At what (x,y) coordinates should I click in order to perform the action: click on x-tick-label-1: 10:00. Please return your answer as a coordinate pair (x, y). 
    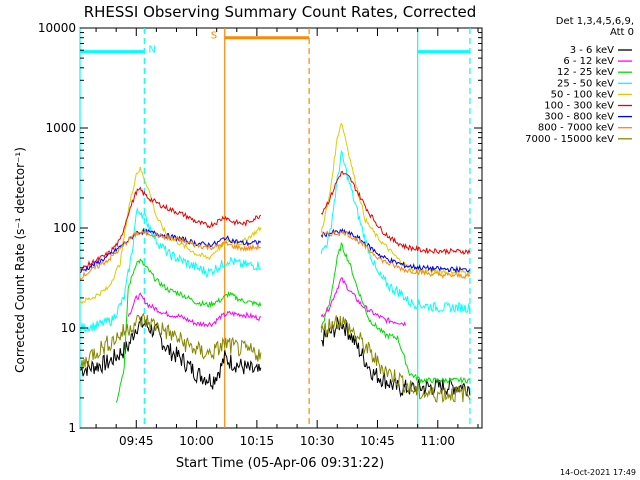
    Looking at the image, I should click on (196, 441).